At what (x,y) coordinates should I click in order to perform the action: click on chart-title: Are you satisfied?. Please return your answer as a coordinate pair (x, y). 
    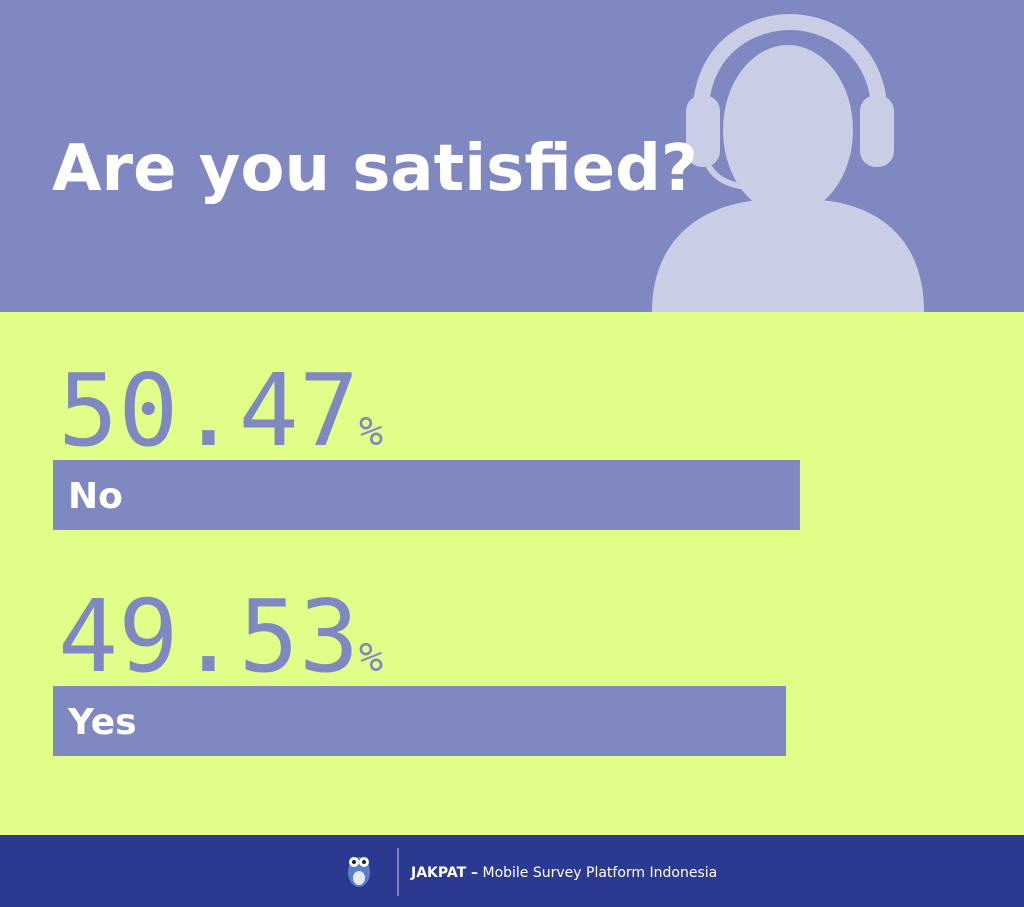
    Looking at the image, I should click on (375, 169).